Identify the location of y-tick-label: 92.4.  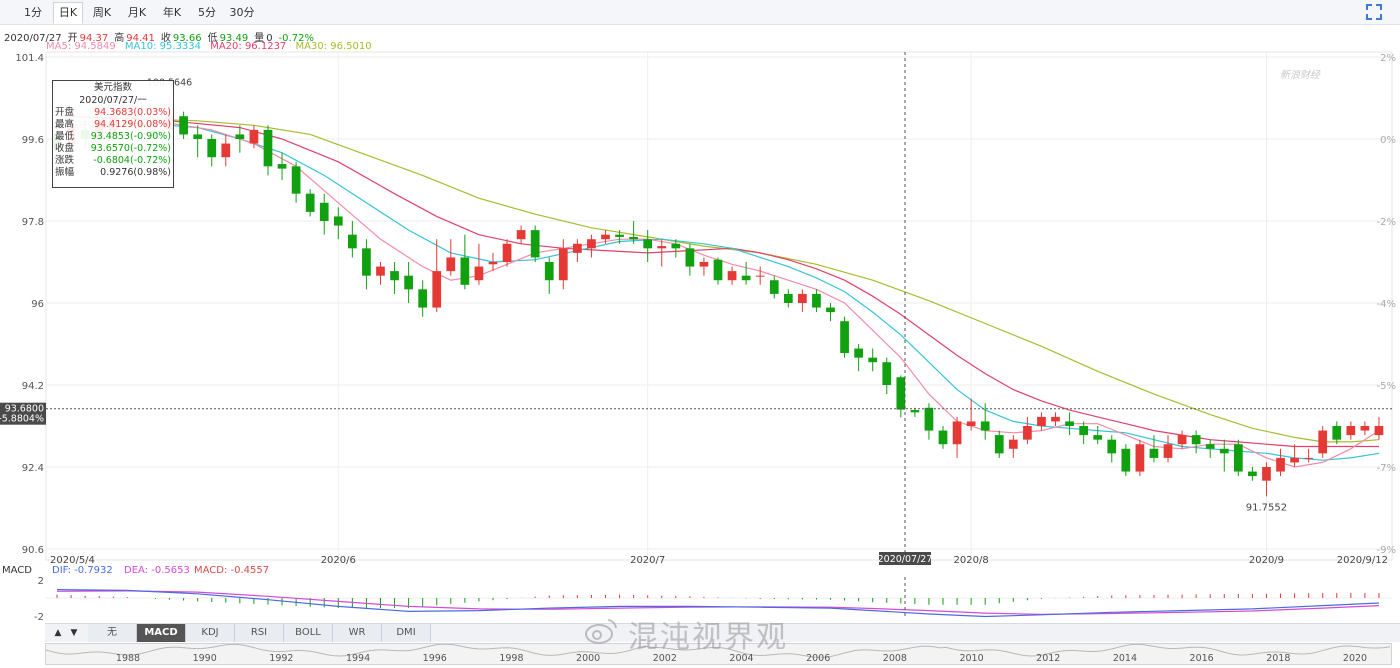
(33, 468).